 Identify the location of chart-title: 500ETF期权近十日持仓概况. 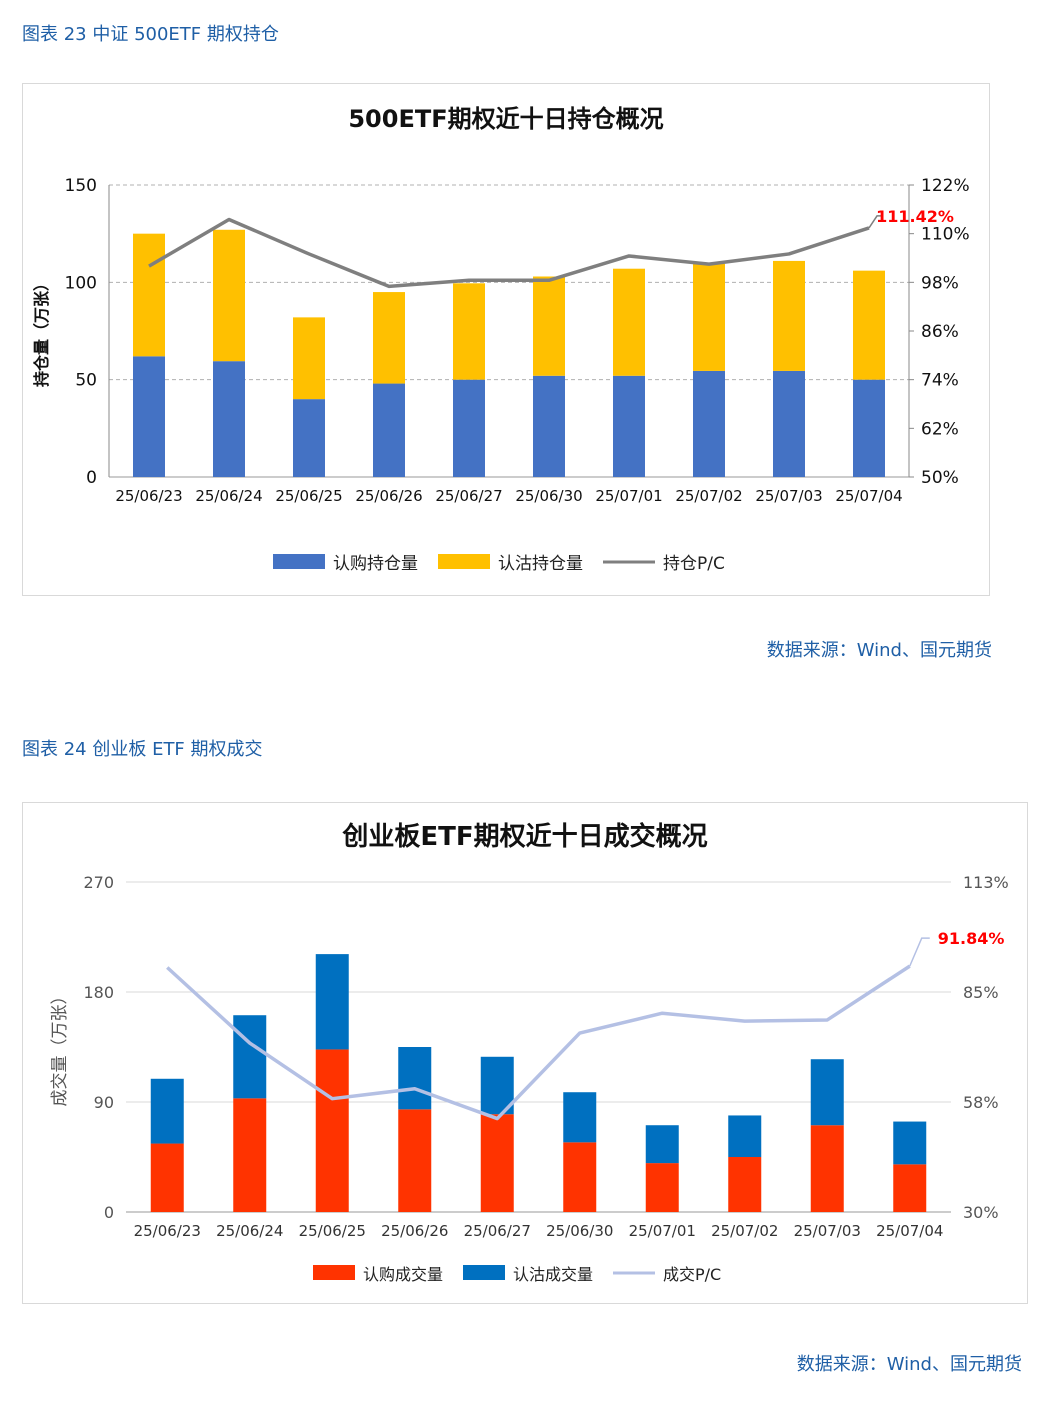
(505, 119).